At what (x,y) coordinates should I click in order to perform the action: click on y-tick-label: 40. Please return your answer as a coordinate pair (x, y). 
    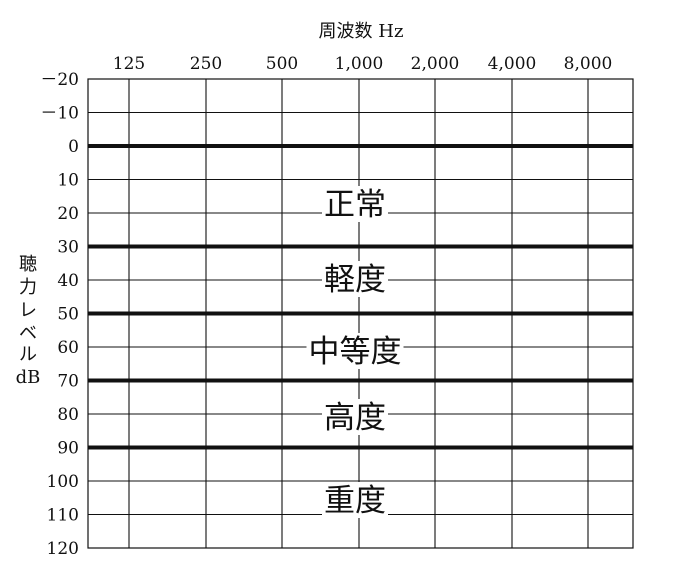
    Looking at the image, I should click on (68, 281).